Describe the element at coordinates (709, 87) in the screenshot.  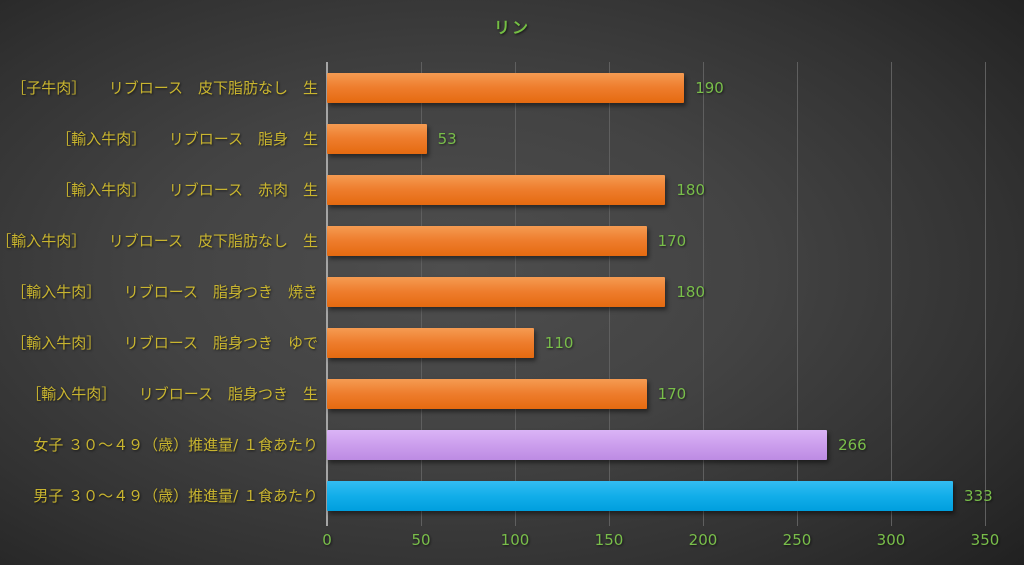
I see `value-label: 190` at that location.